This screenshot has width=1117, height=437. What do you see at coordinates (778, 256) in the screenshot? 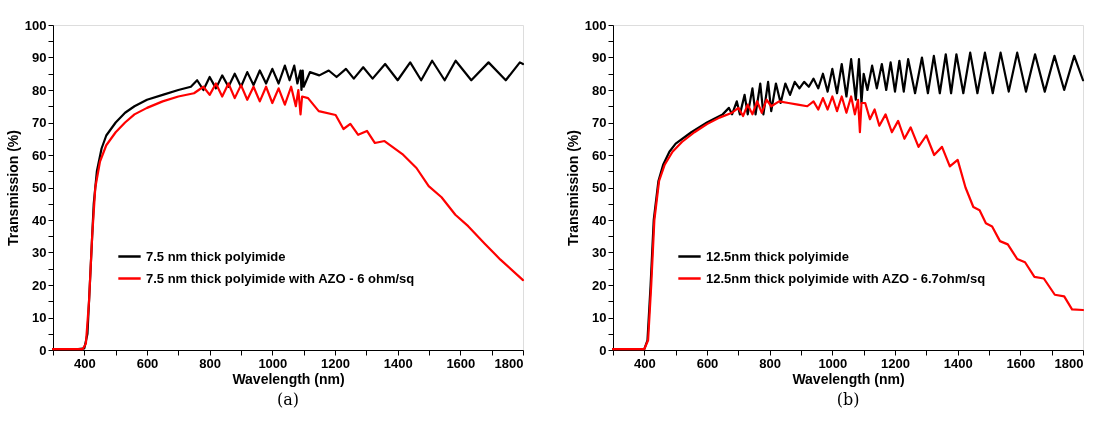
I see `legend-label: 12.5nm thick polyimide` at bounding box center [778, 256].